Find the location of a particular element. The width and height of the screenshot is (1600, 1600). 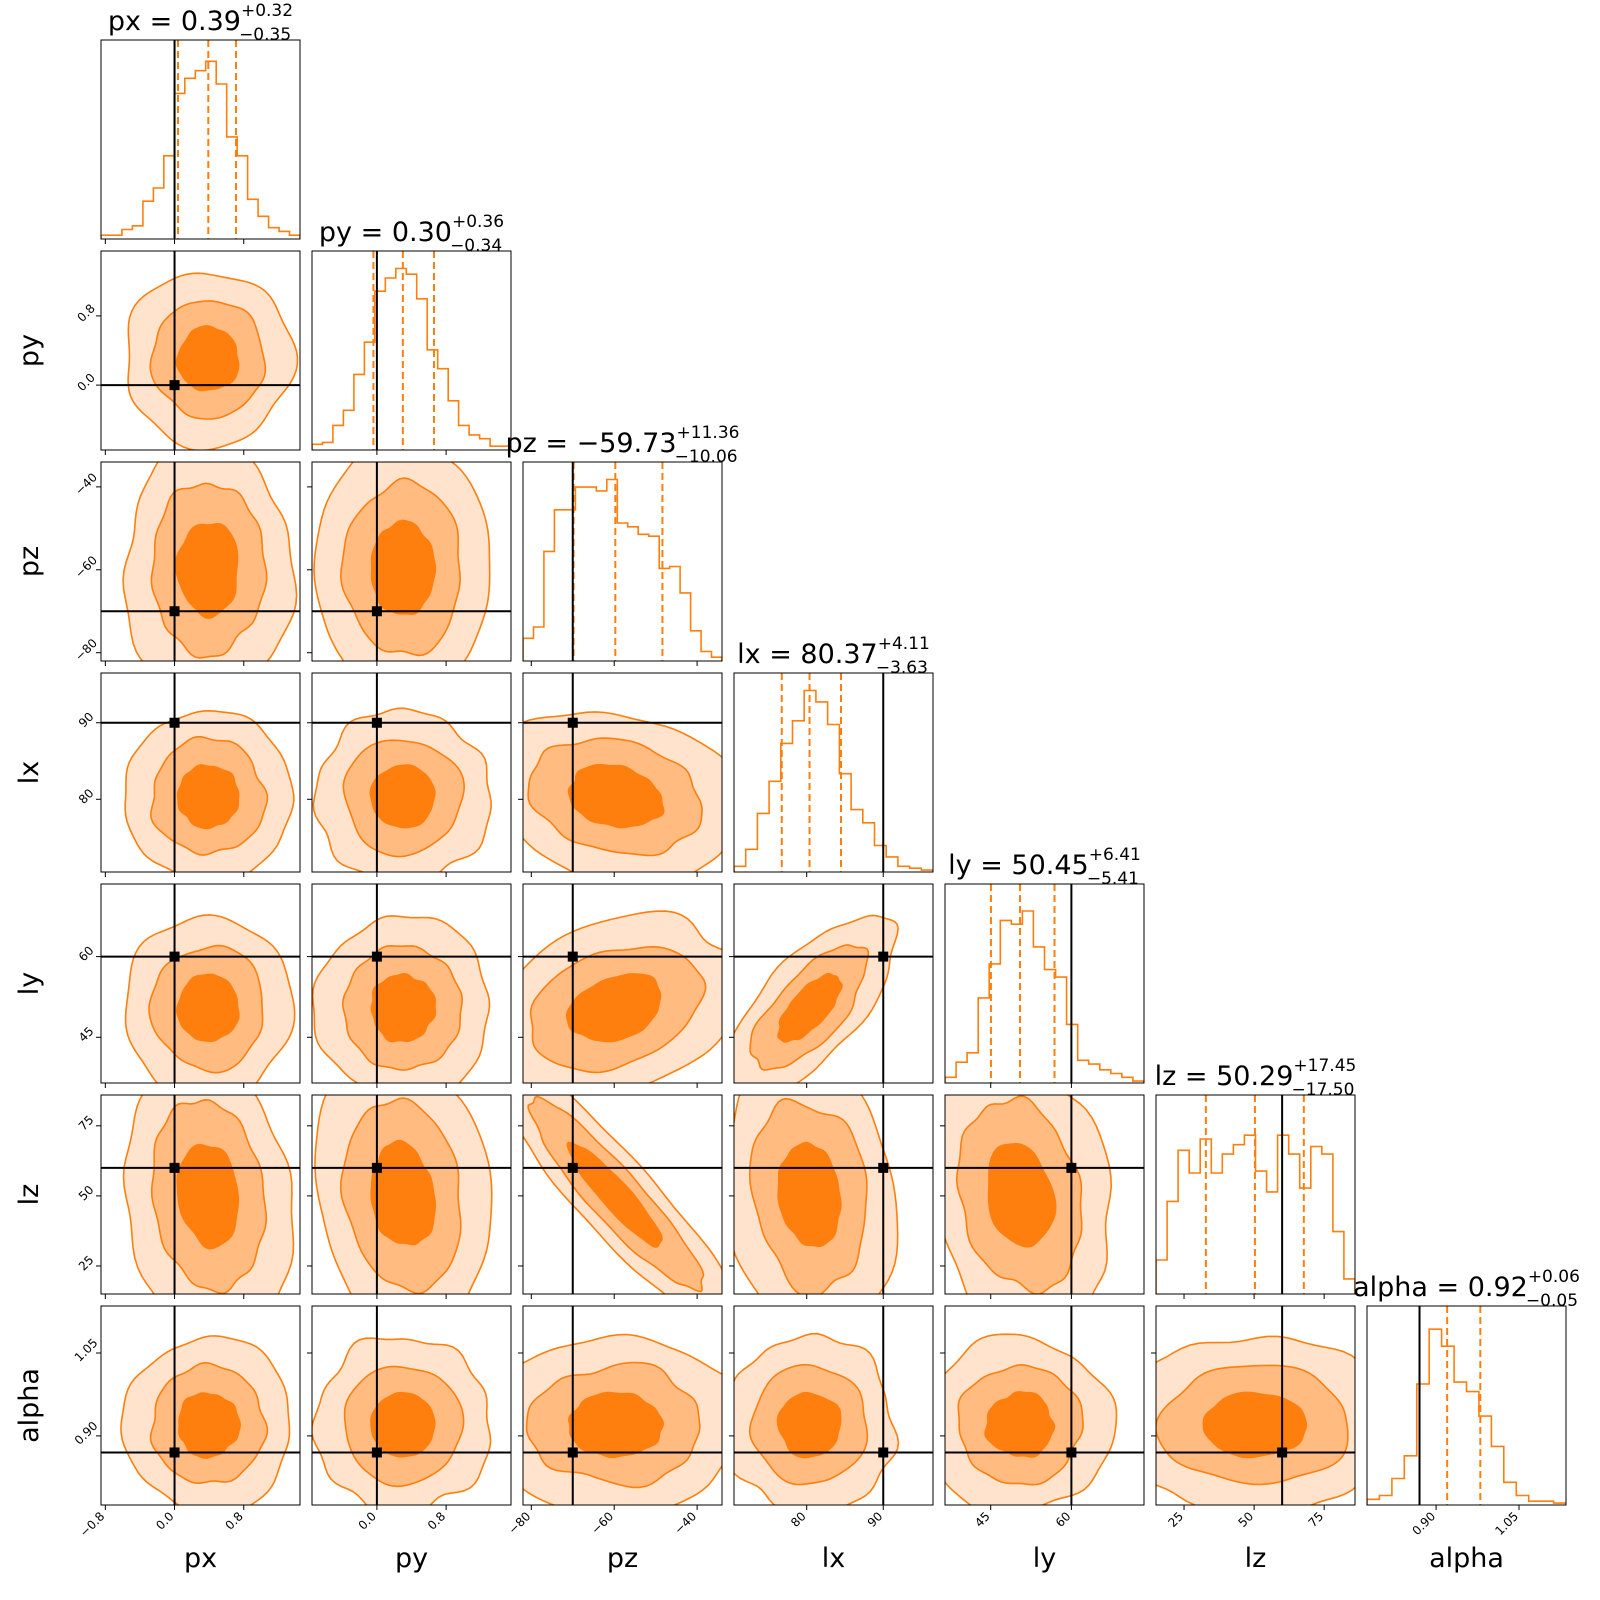

x-axis-label-ly: ly is located at coordinates (1045, 1558).